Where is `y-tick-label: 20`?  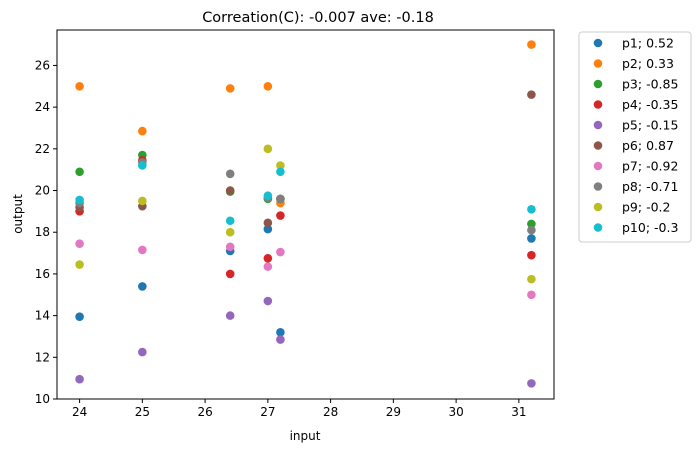 y-tick-label: 20 is located at coordinates (42, 191).